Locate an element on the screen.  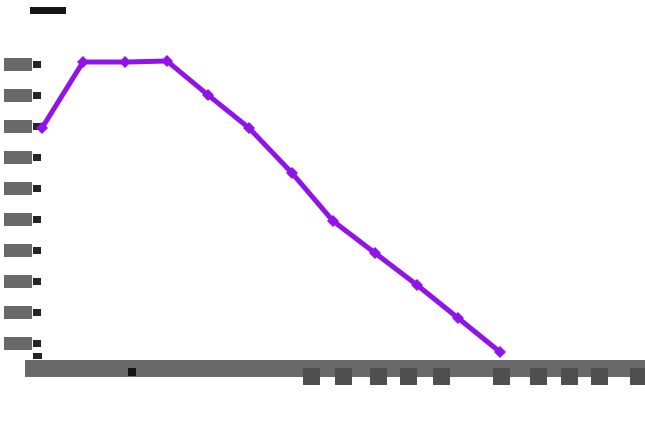
x-axis-dark-notch is located at coordinates (132, 372).